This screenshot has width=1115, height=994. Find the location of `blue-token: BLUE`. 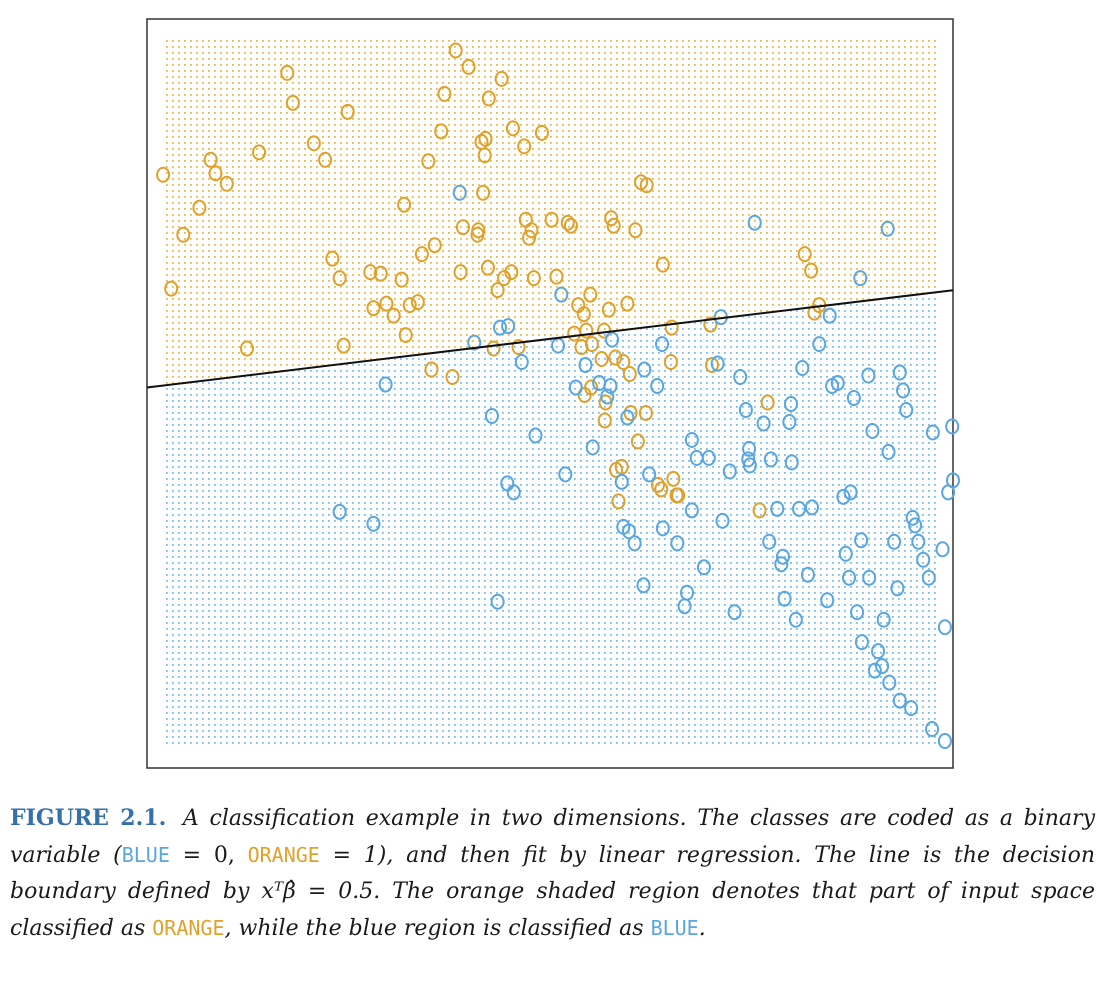

blue-token: BLUE is located at coordinates (145, 855).